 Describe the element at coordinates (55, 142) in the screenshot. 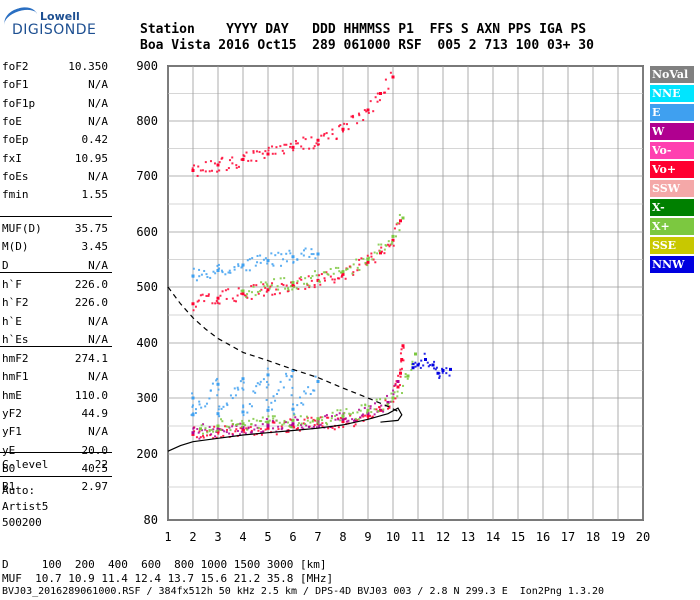

I see `param-row: foEp 0.42` at that location.